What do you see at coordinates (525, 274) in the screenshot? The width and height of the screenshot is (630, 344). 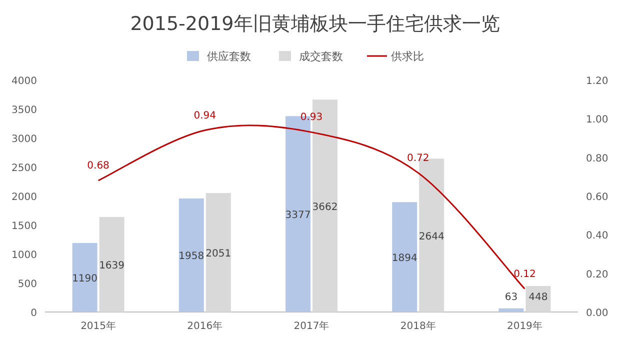 I see `data-label: 0.12` at bounding box center [525, 274].